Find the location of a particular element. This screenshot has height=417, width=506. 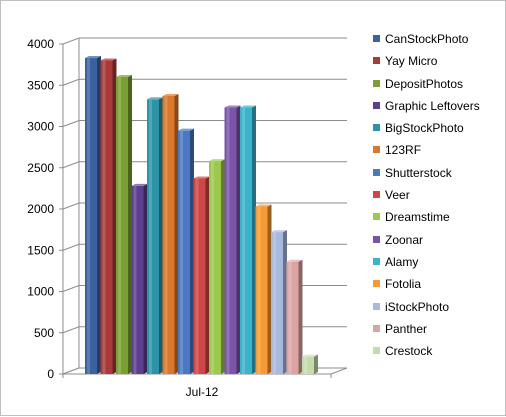

legend-item: Crestock is located at coordinates (438, 355).